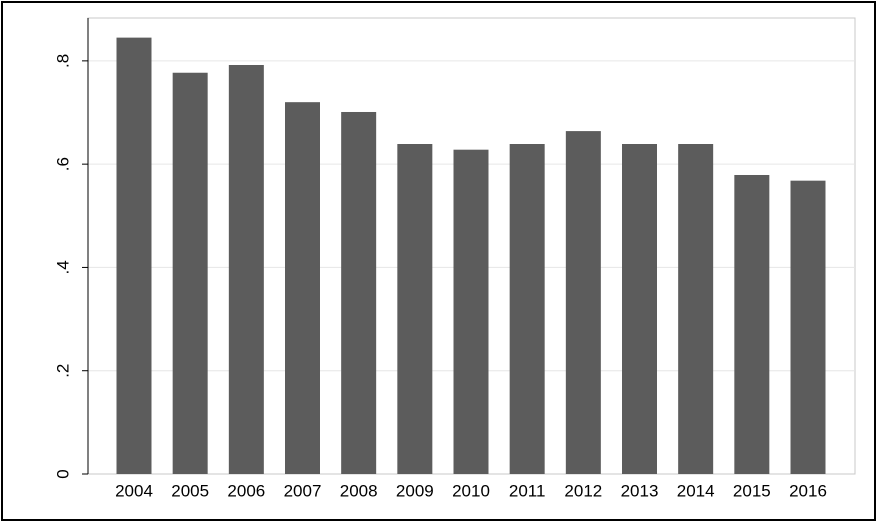 The image size is (878, 523). I want to click on x-tick-label: 2013, so click(640, 490).